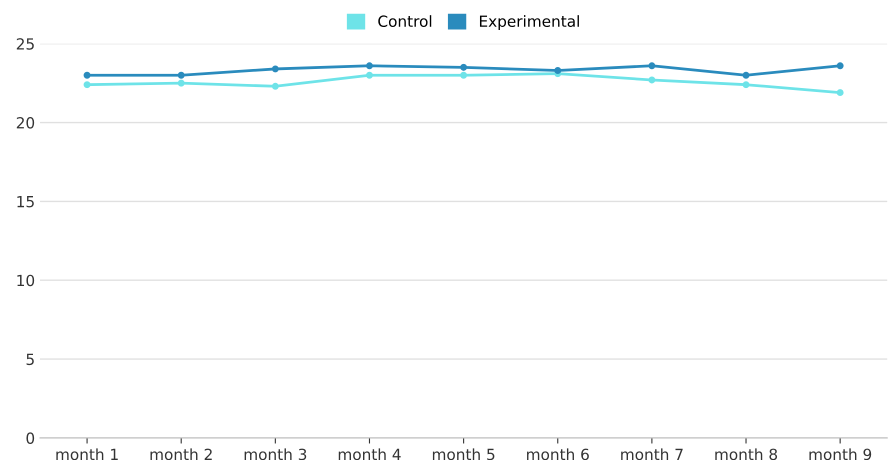 The height and width of the screenshot is (460, 889). Describe the element at coordinates (840, 454) in the screenshot. I see `x-tick-label: month 9` at that location.